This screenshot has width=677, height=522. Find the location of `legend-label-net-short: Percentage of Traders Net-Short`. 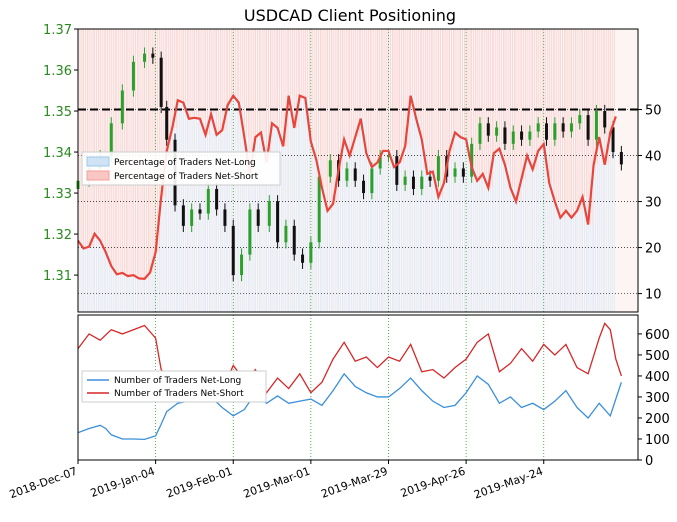

legend-label-net-short: Percentage of Traders Net-Short is located at coordinates (186, 177).